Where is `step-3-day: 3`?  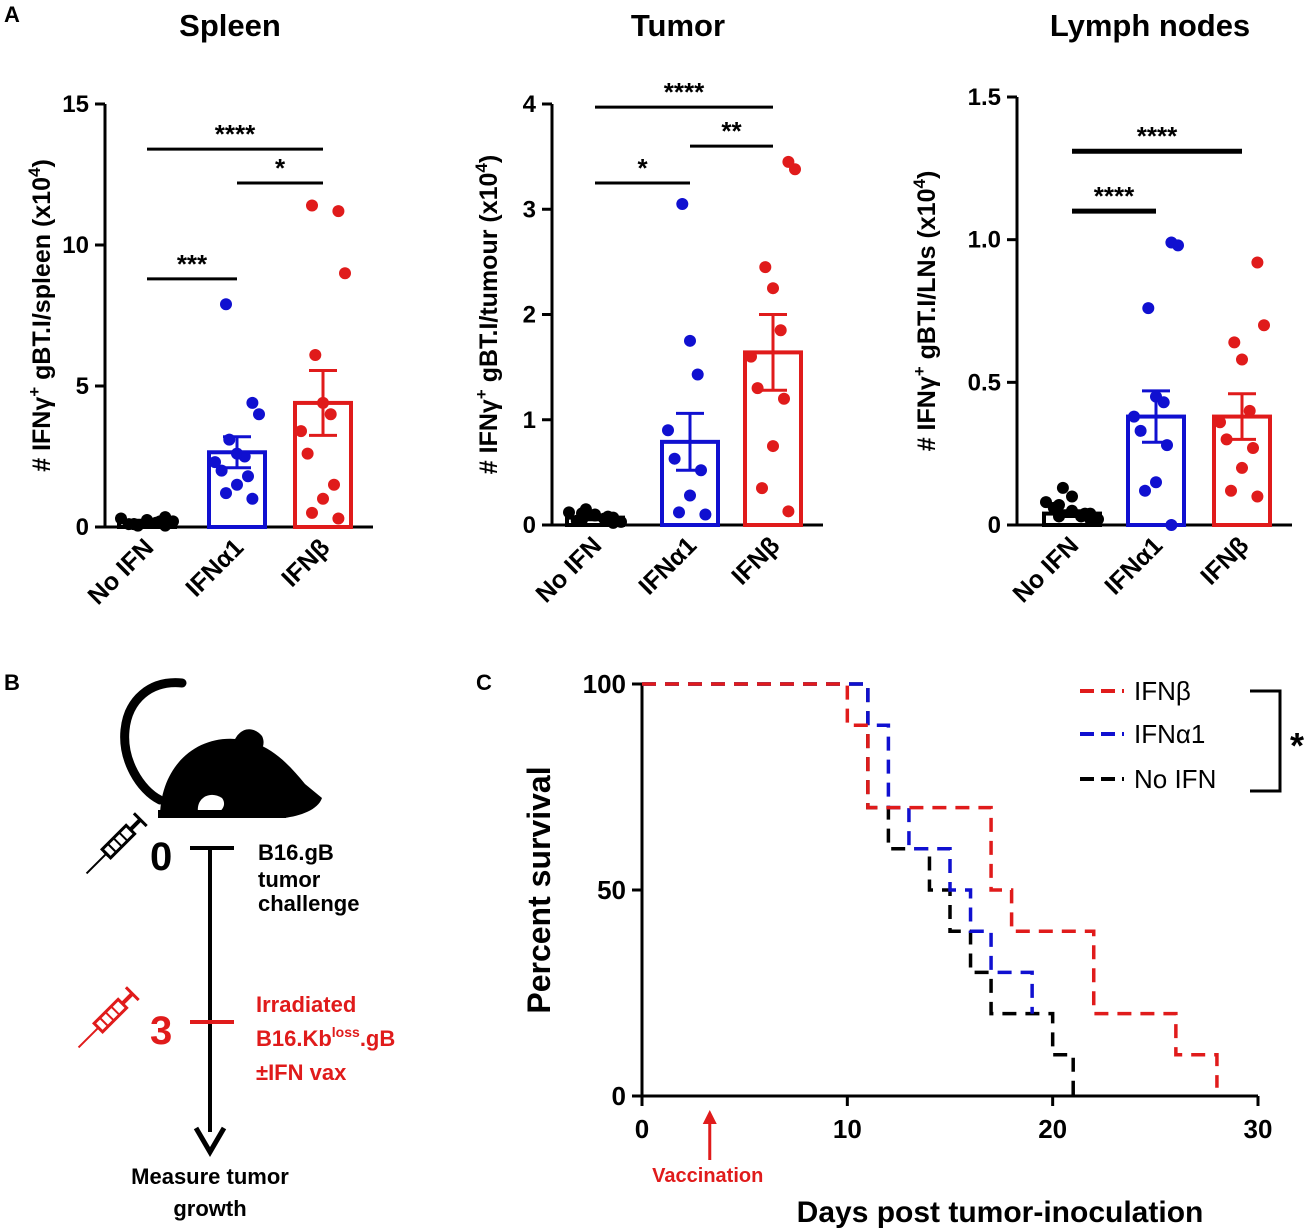 step-3-day: 3 is located at coordinates (161, 1031).